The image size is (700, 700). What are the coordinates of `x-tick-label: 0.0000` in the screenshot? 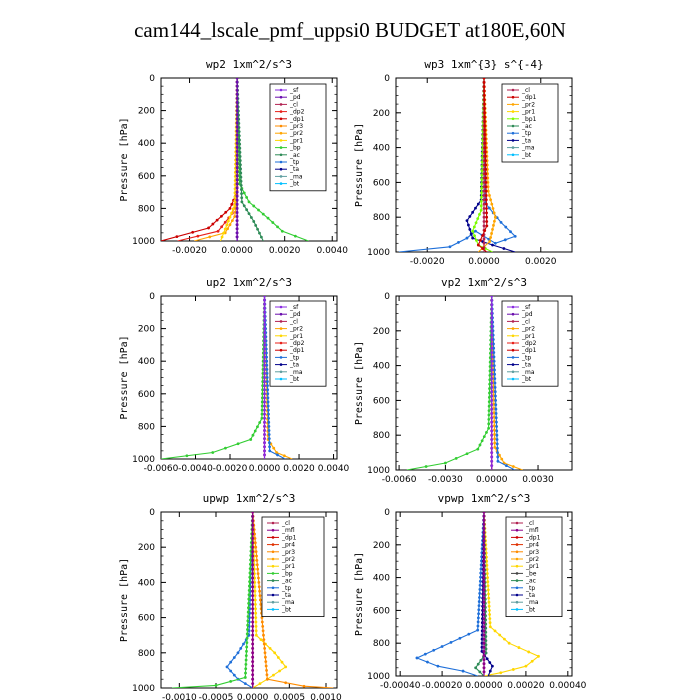 It's located at (237, 251).